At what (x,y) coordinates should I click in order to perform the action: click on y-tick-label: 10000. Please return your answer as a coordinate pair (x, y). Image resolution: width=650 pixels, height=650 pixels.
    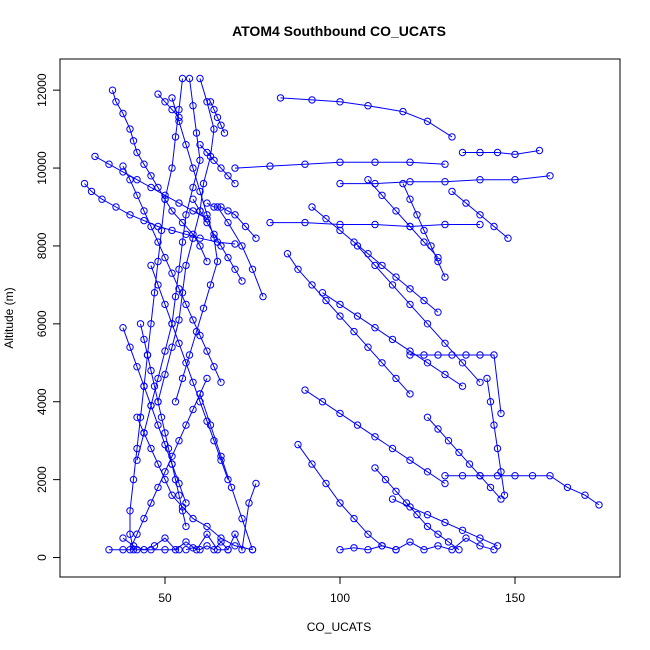
    Looking at the image, I should click on (42, 168).